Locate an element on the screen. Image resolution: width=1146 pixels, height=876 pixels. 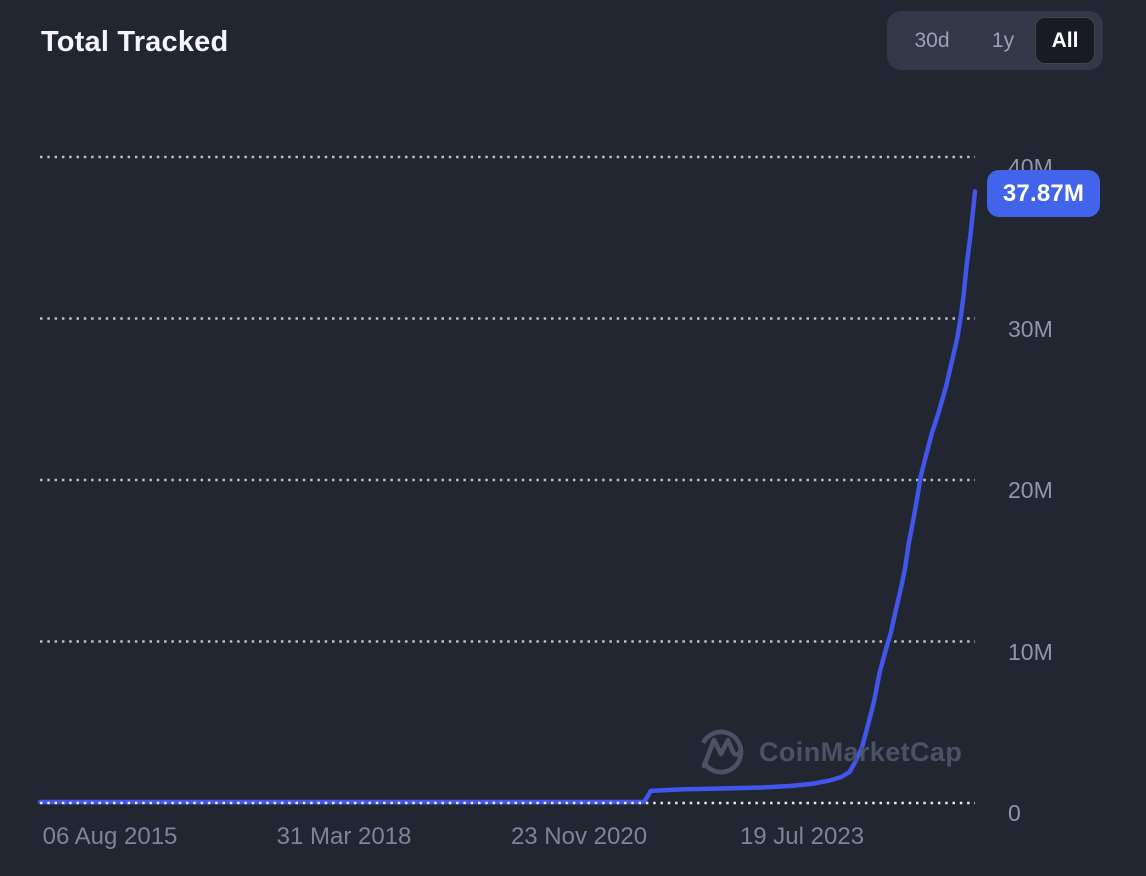
y-axis-label-20m: 20M is located at coordinates (1030, 490).